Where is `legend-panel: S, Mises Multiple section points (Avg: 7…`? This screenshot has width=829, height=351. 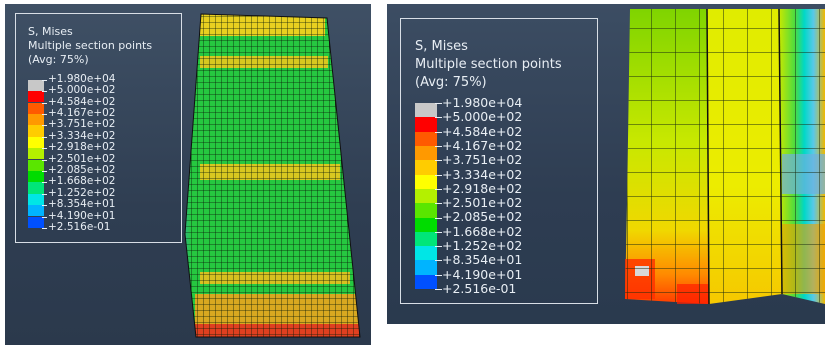
legend-panel: S, Mises Multiple section points (Avg: 7… is located at coordinates (98, 128).